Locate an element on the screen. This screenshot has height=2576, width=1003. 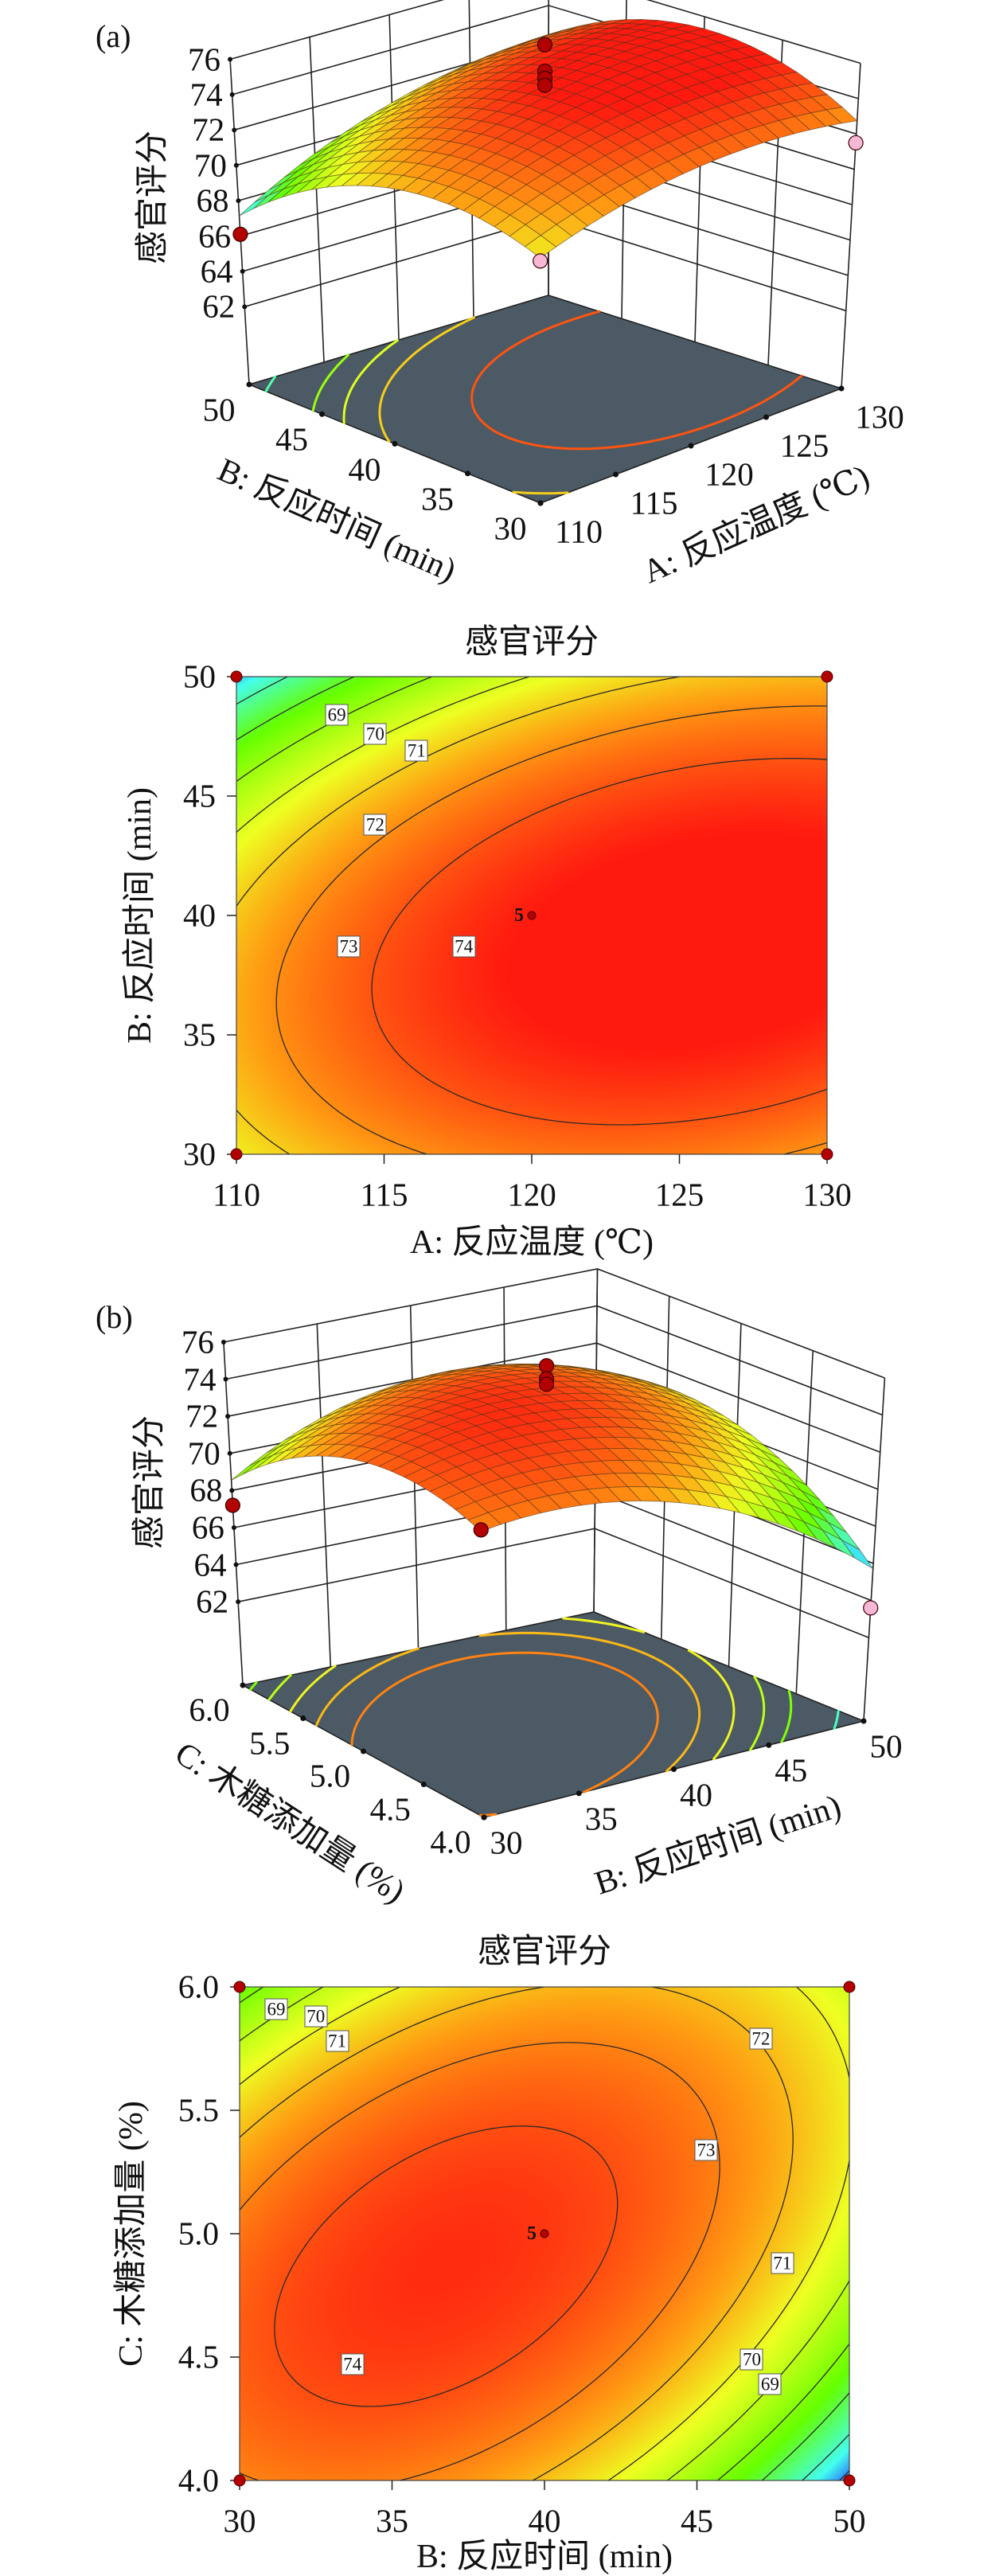
x-tick-label: 30 is located at coordinates (239, 2520).